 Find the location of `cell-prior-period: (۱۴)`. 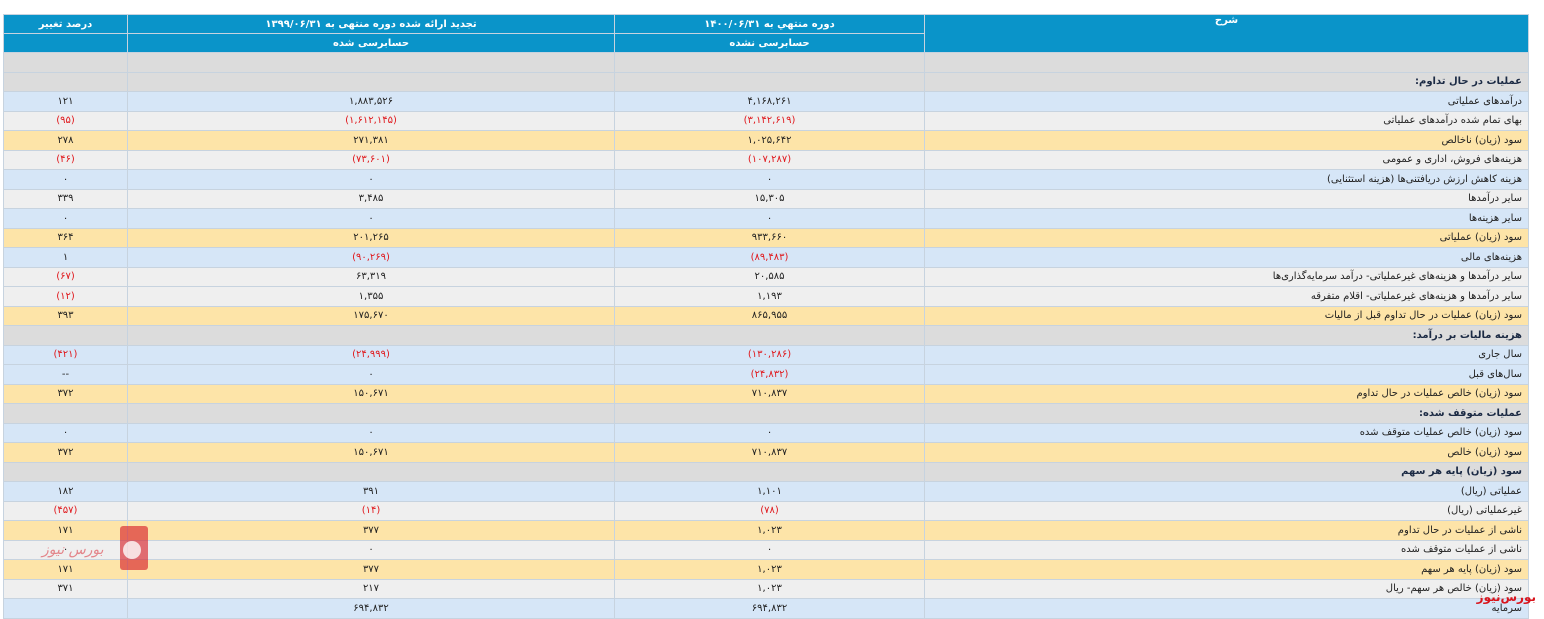

cell-prior-period: (۱۴) is located at coordinates (371, 510).